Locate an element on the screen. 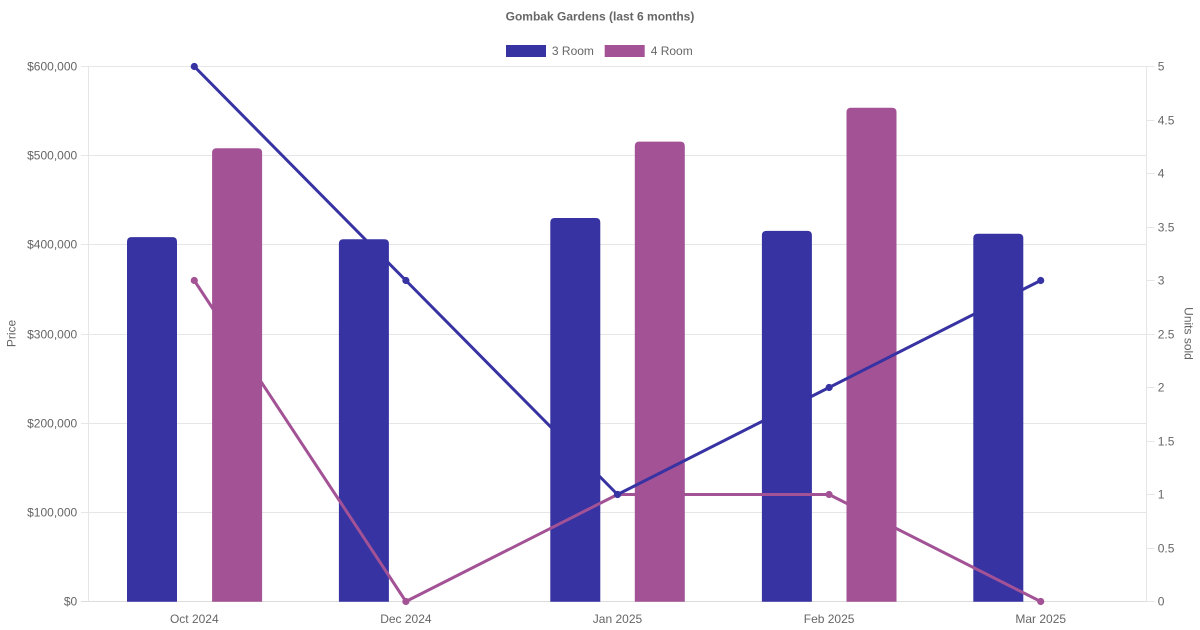 This screenshot has height=630, width=1200. svg-text: Mar 2025 is located at coordinates (1040, 619).